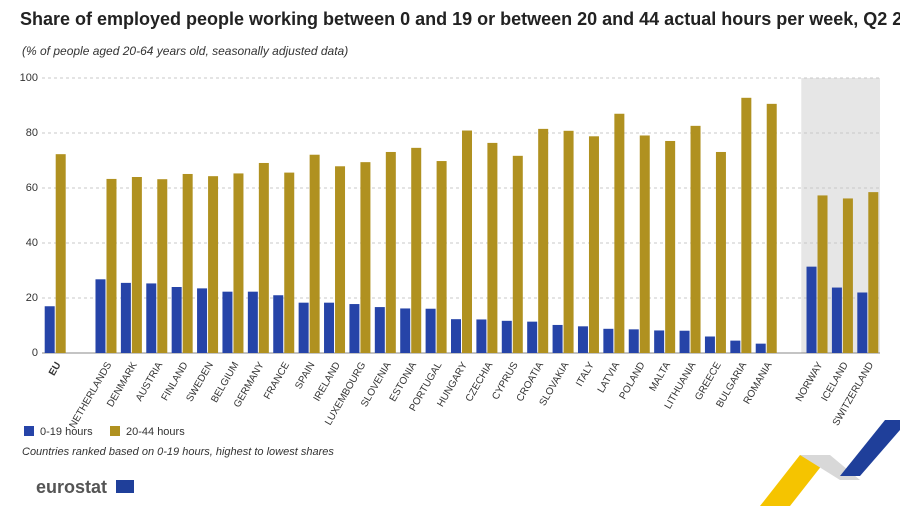 The image size is (900, 506). I want to click on legend-label: 20-44 hours, so click(155, 432).